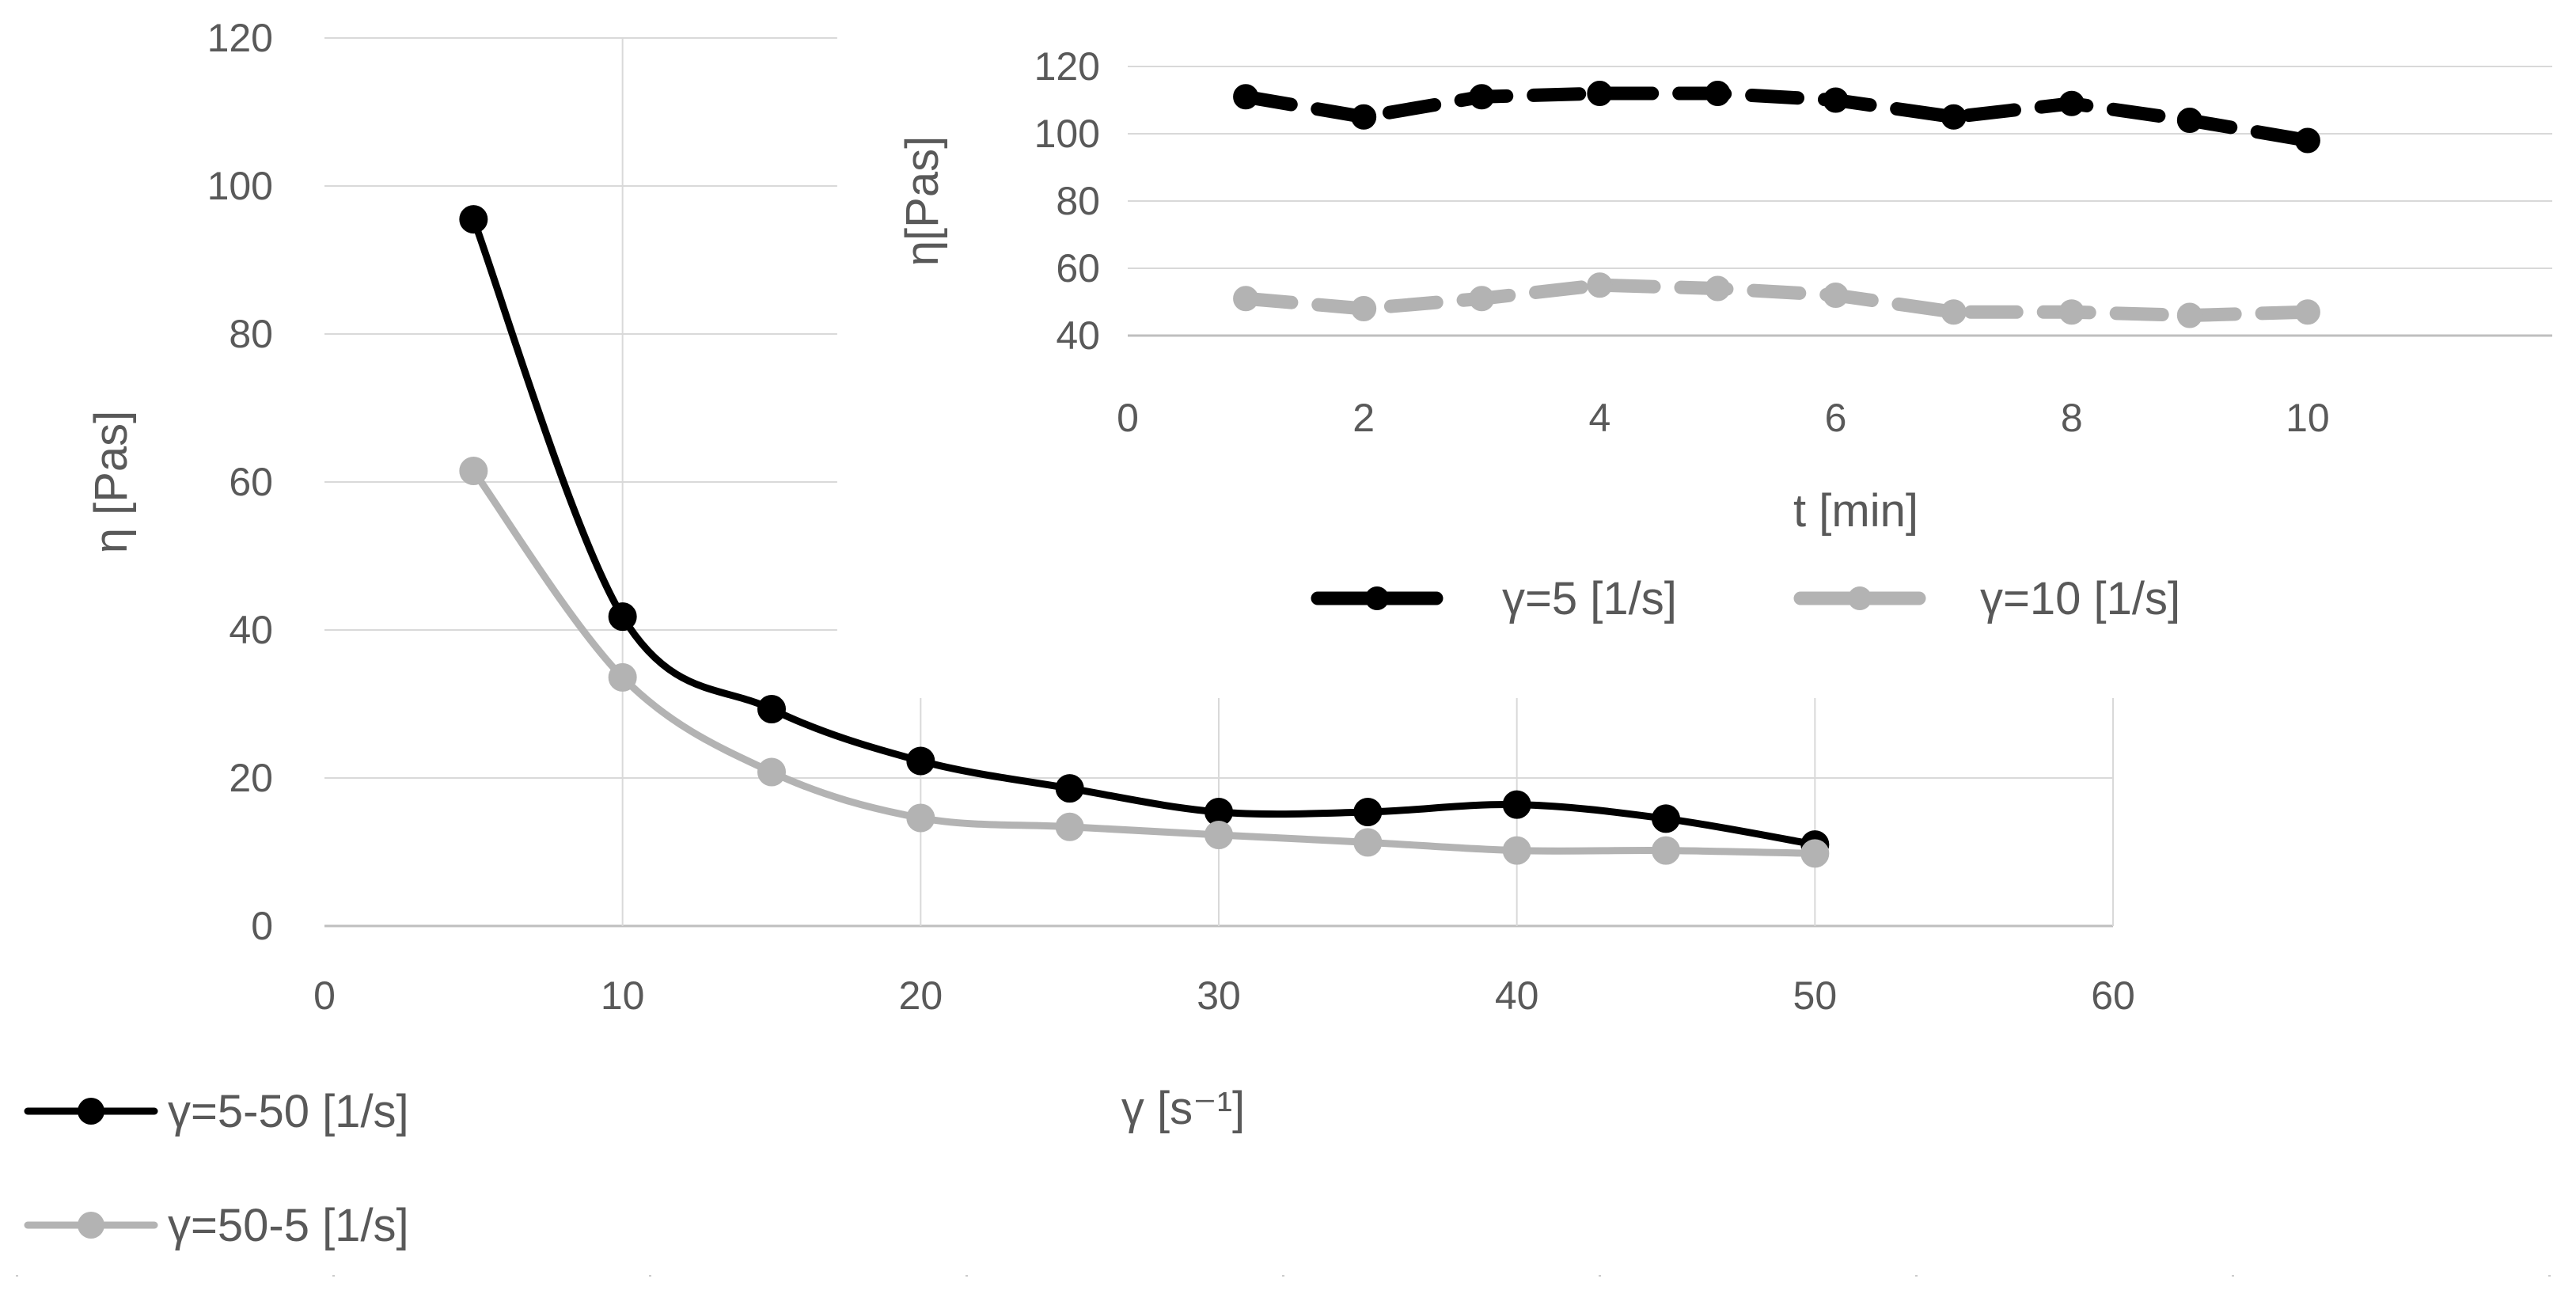 Image resolution: width=2576 pixels, height=1294 pixels. What do you see at coordinates (921, 995) in the screenshot?
I see `main-x-tick-label: 20` at bounding box center [921, 995].